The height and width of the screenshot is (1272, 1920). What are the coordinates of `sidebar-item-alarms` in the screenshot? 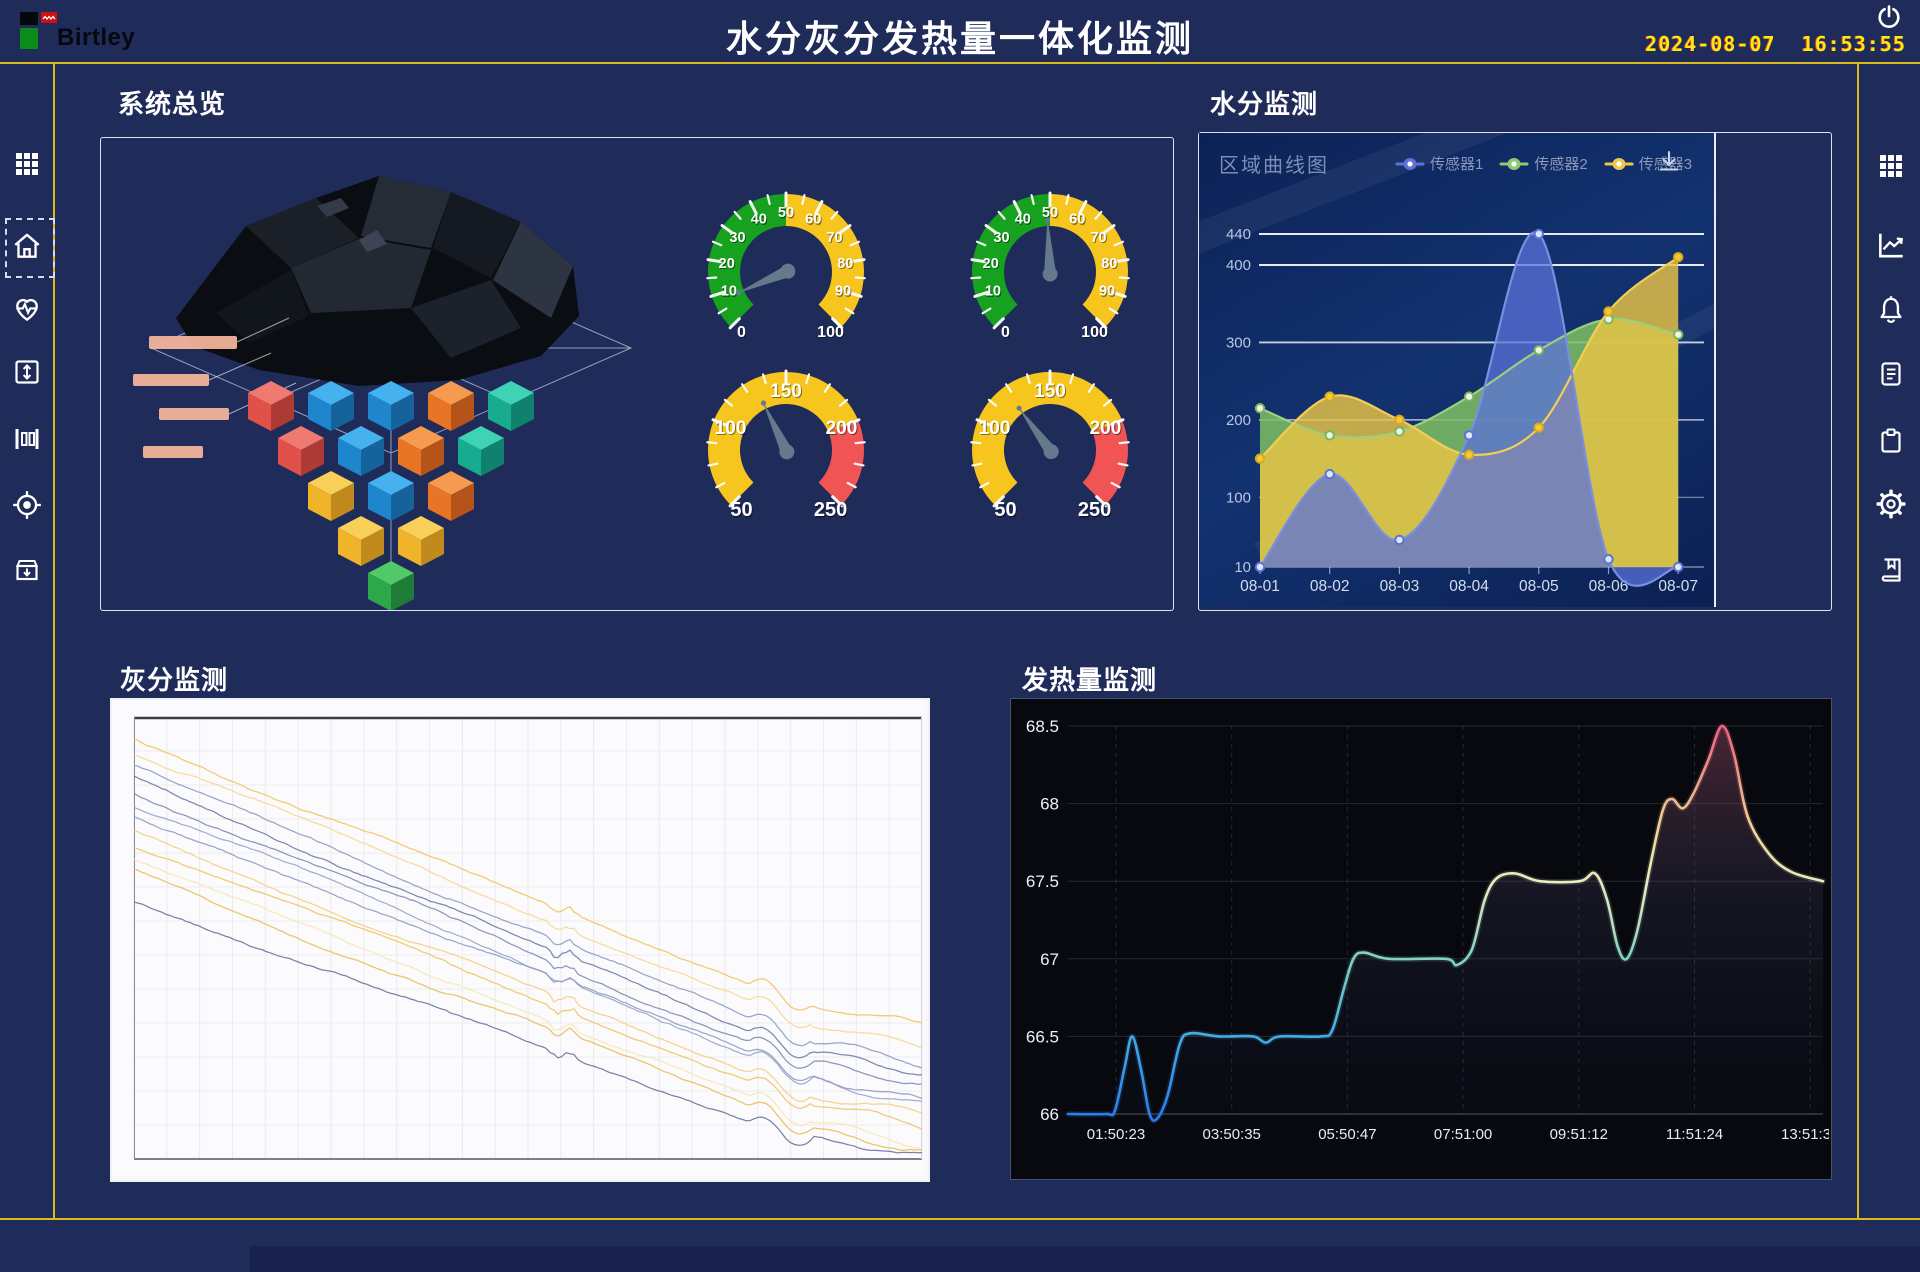 It's located at (1890, 309).